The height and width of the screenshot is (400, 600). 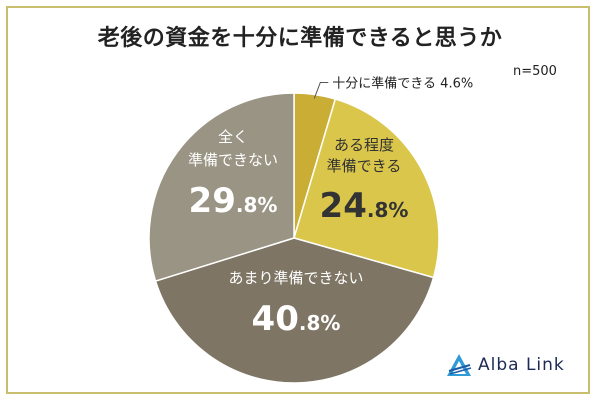 What do you see at coordinates (300, 38) in the screenshot?
I see `chart-title: 老後の資金を十分に準備できると思うか` at bounding box center [300, 38].